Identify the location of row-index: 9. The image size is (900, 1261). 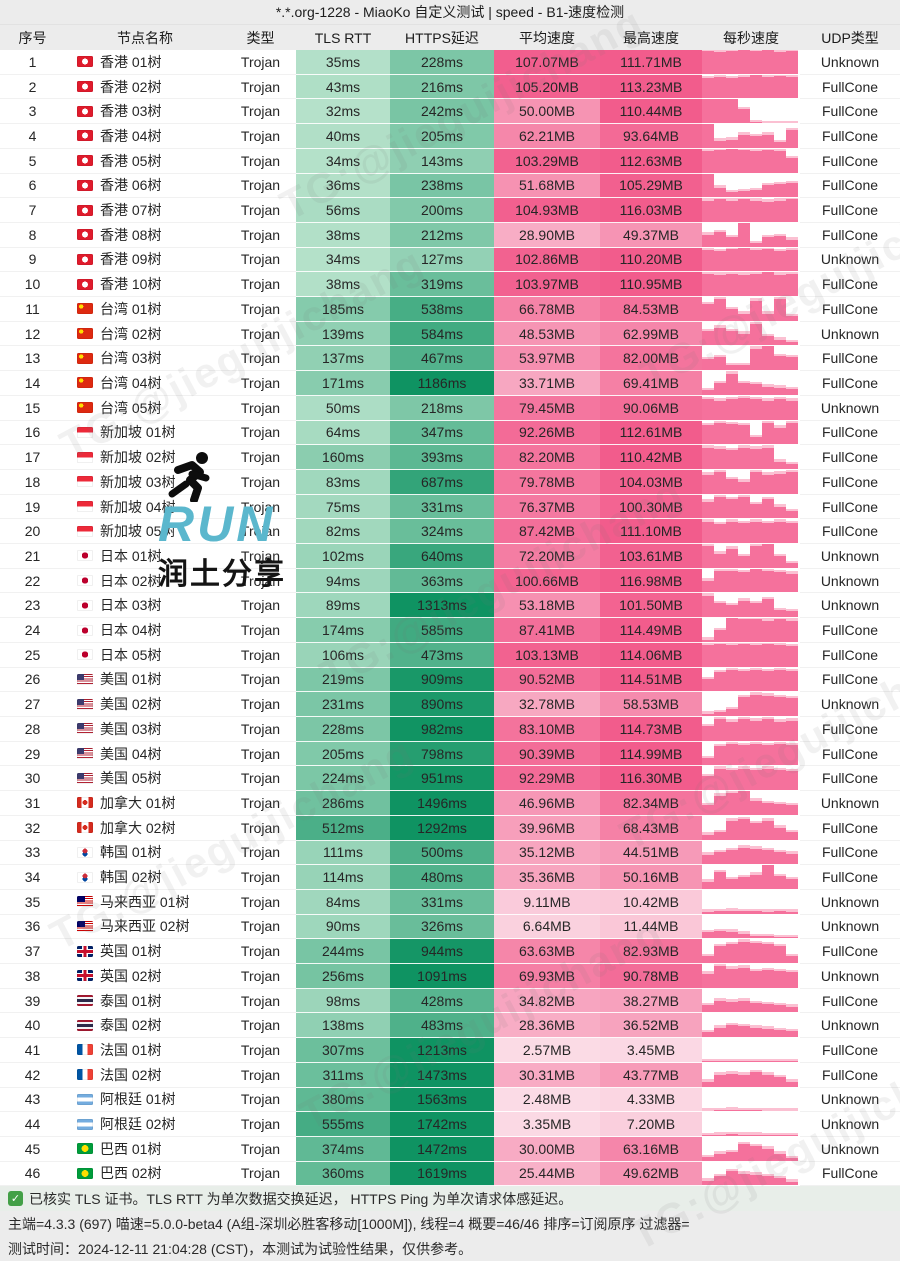
(32, 260).